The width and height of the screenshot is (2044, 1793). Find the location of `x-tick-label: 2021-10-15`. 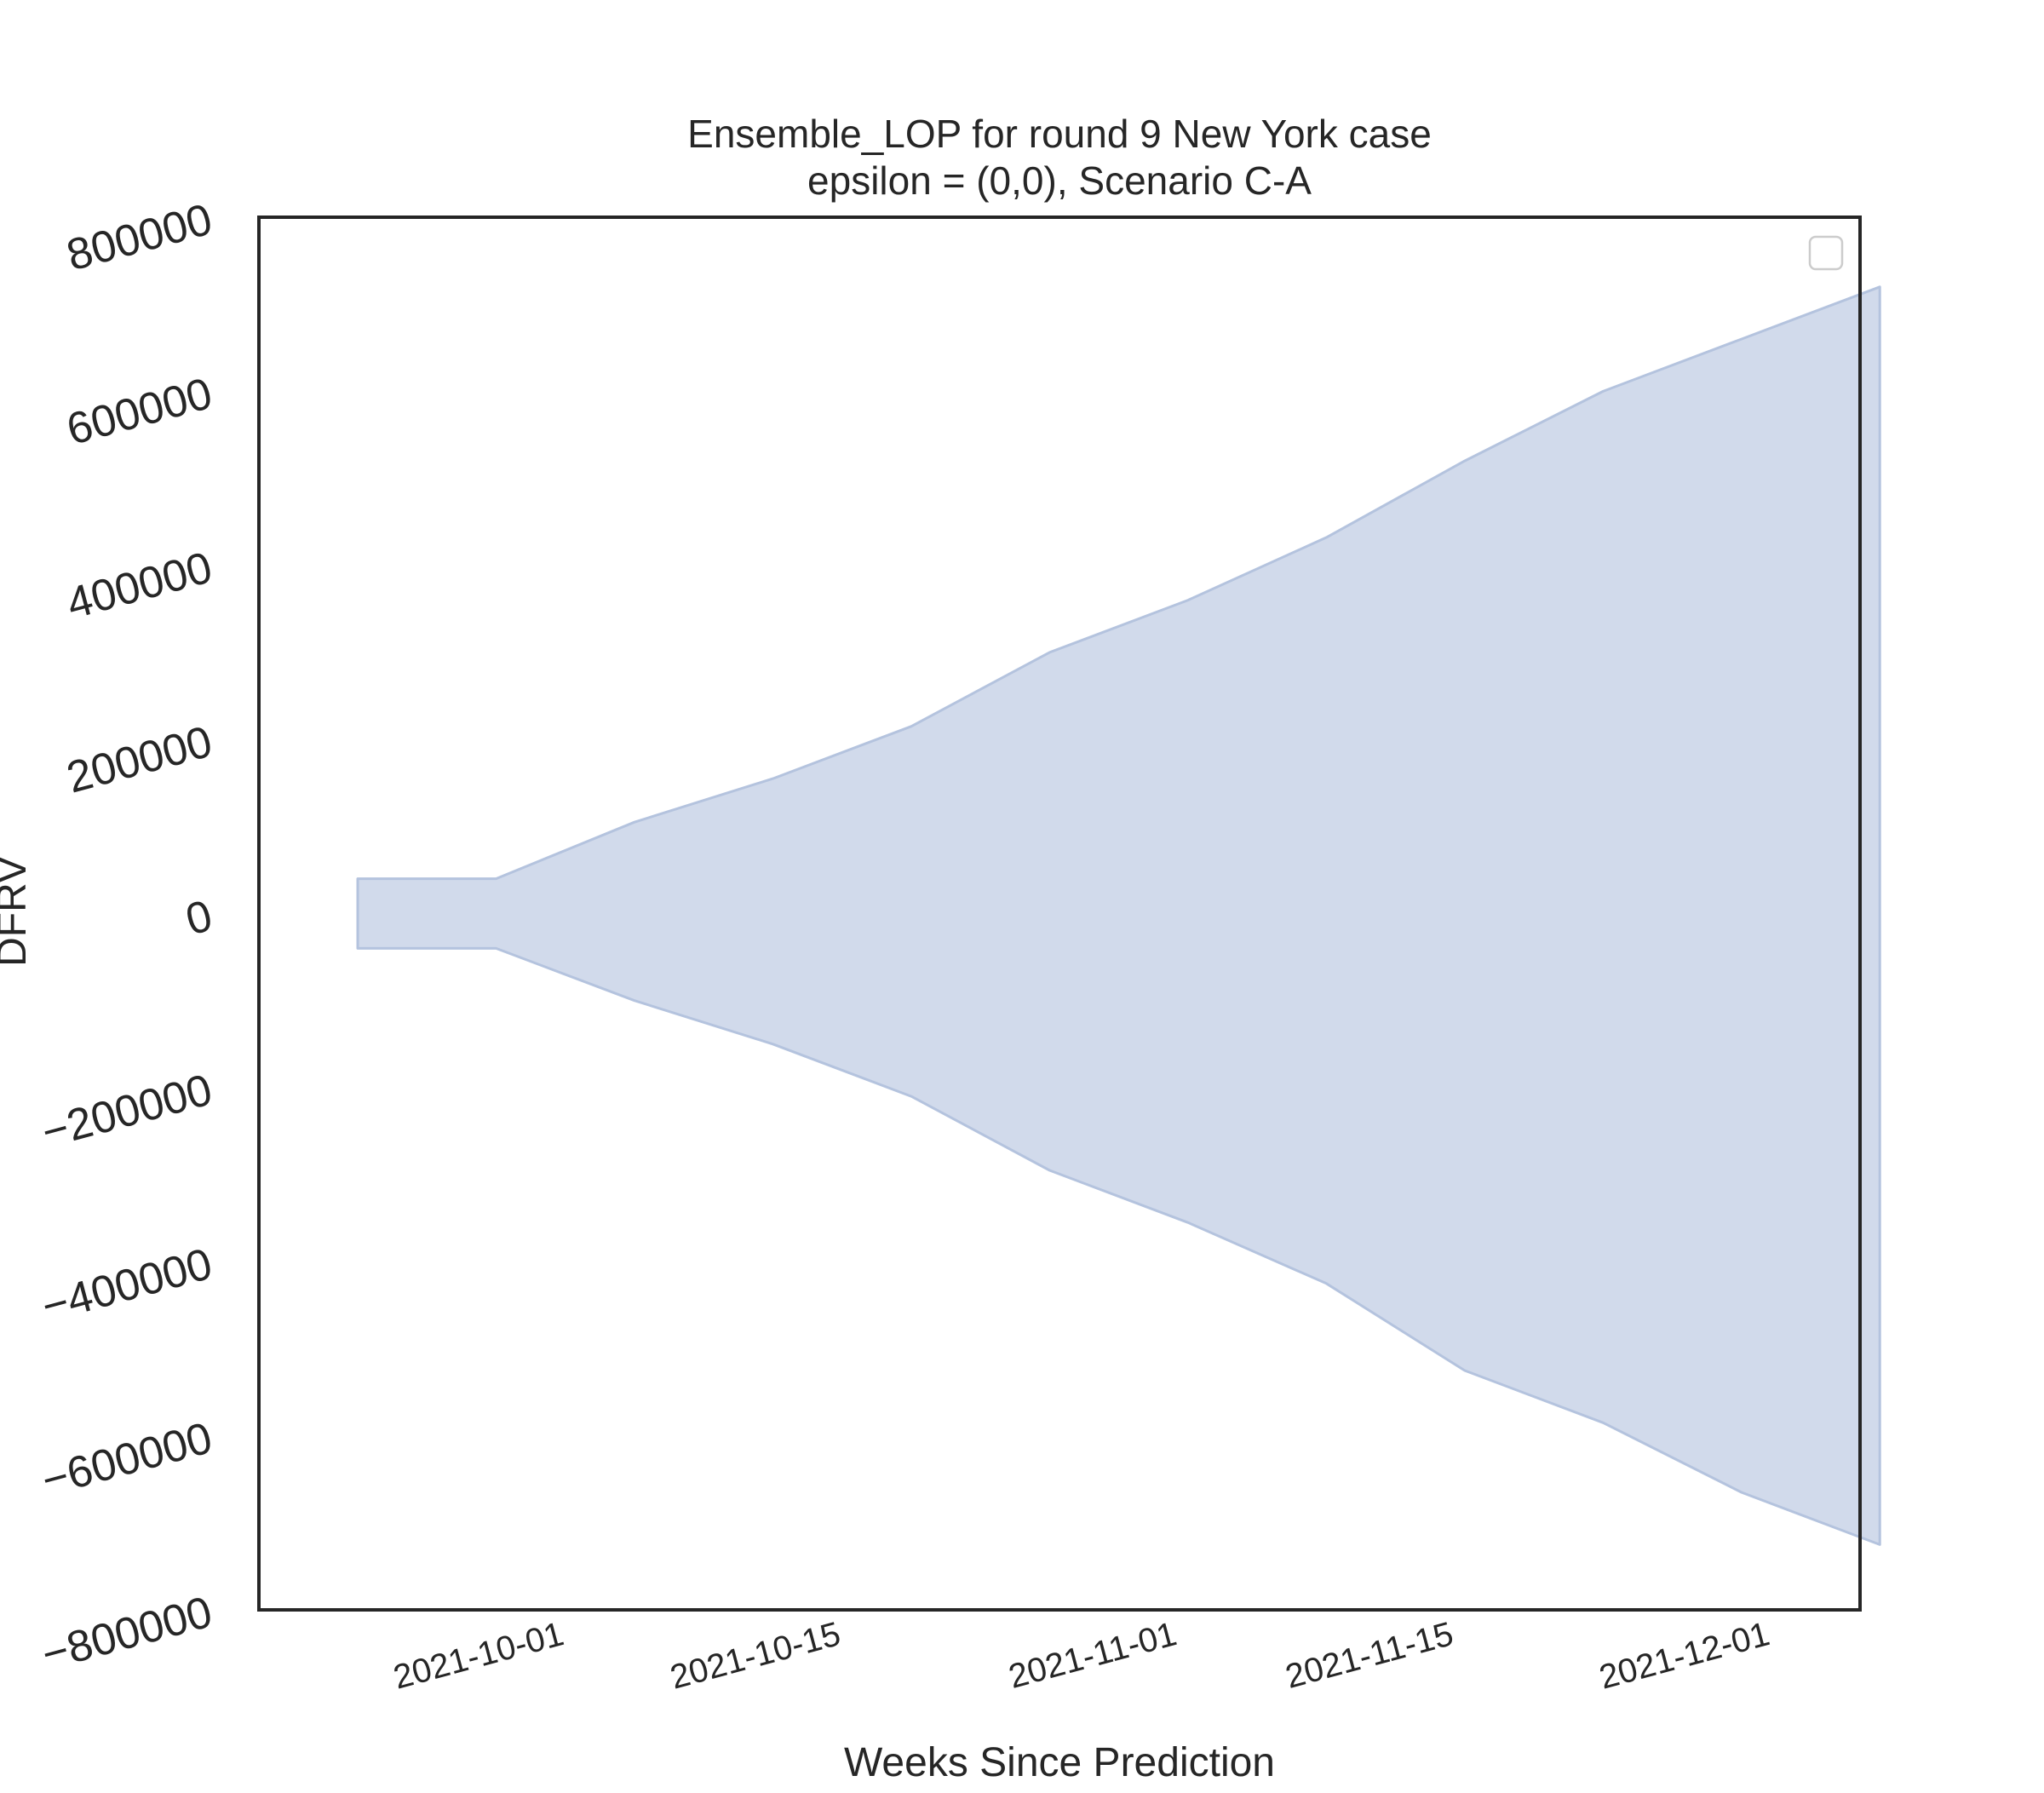

x-tick-label: 2021-10-15 is located at coordinates (755, 1656).